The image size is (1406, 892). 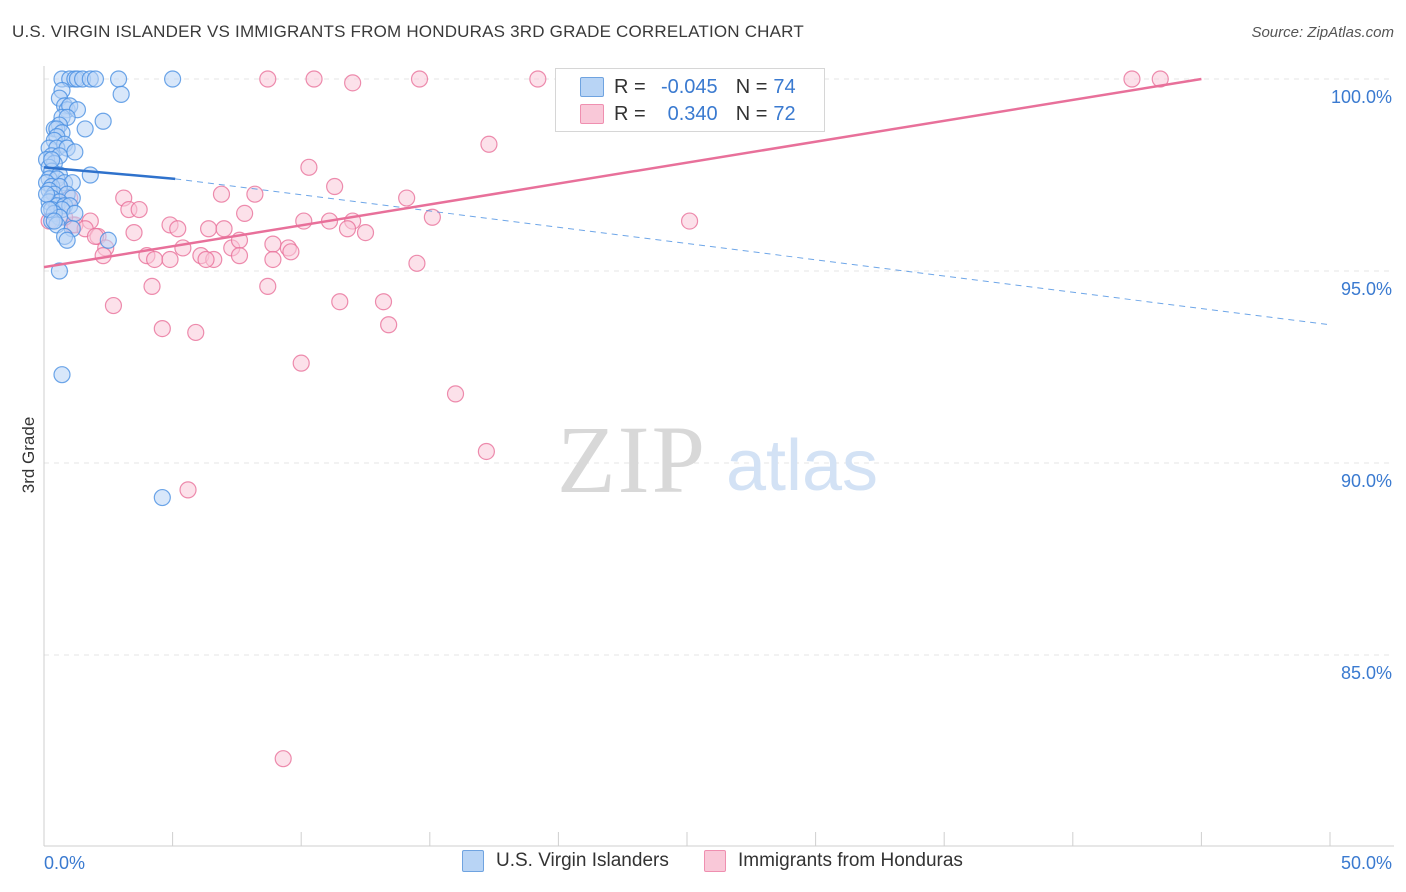 What do you see at coordinates (64, 863) in the screenshot?
I see `x-tick-label: 0.0%` at bounding box center [64, 863].